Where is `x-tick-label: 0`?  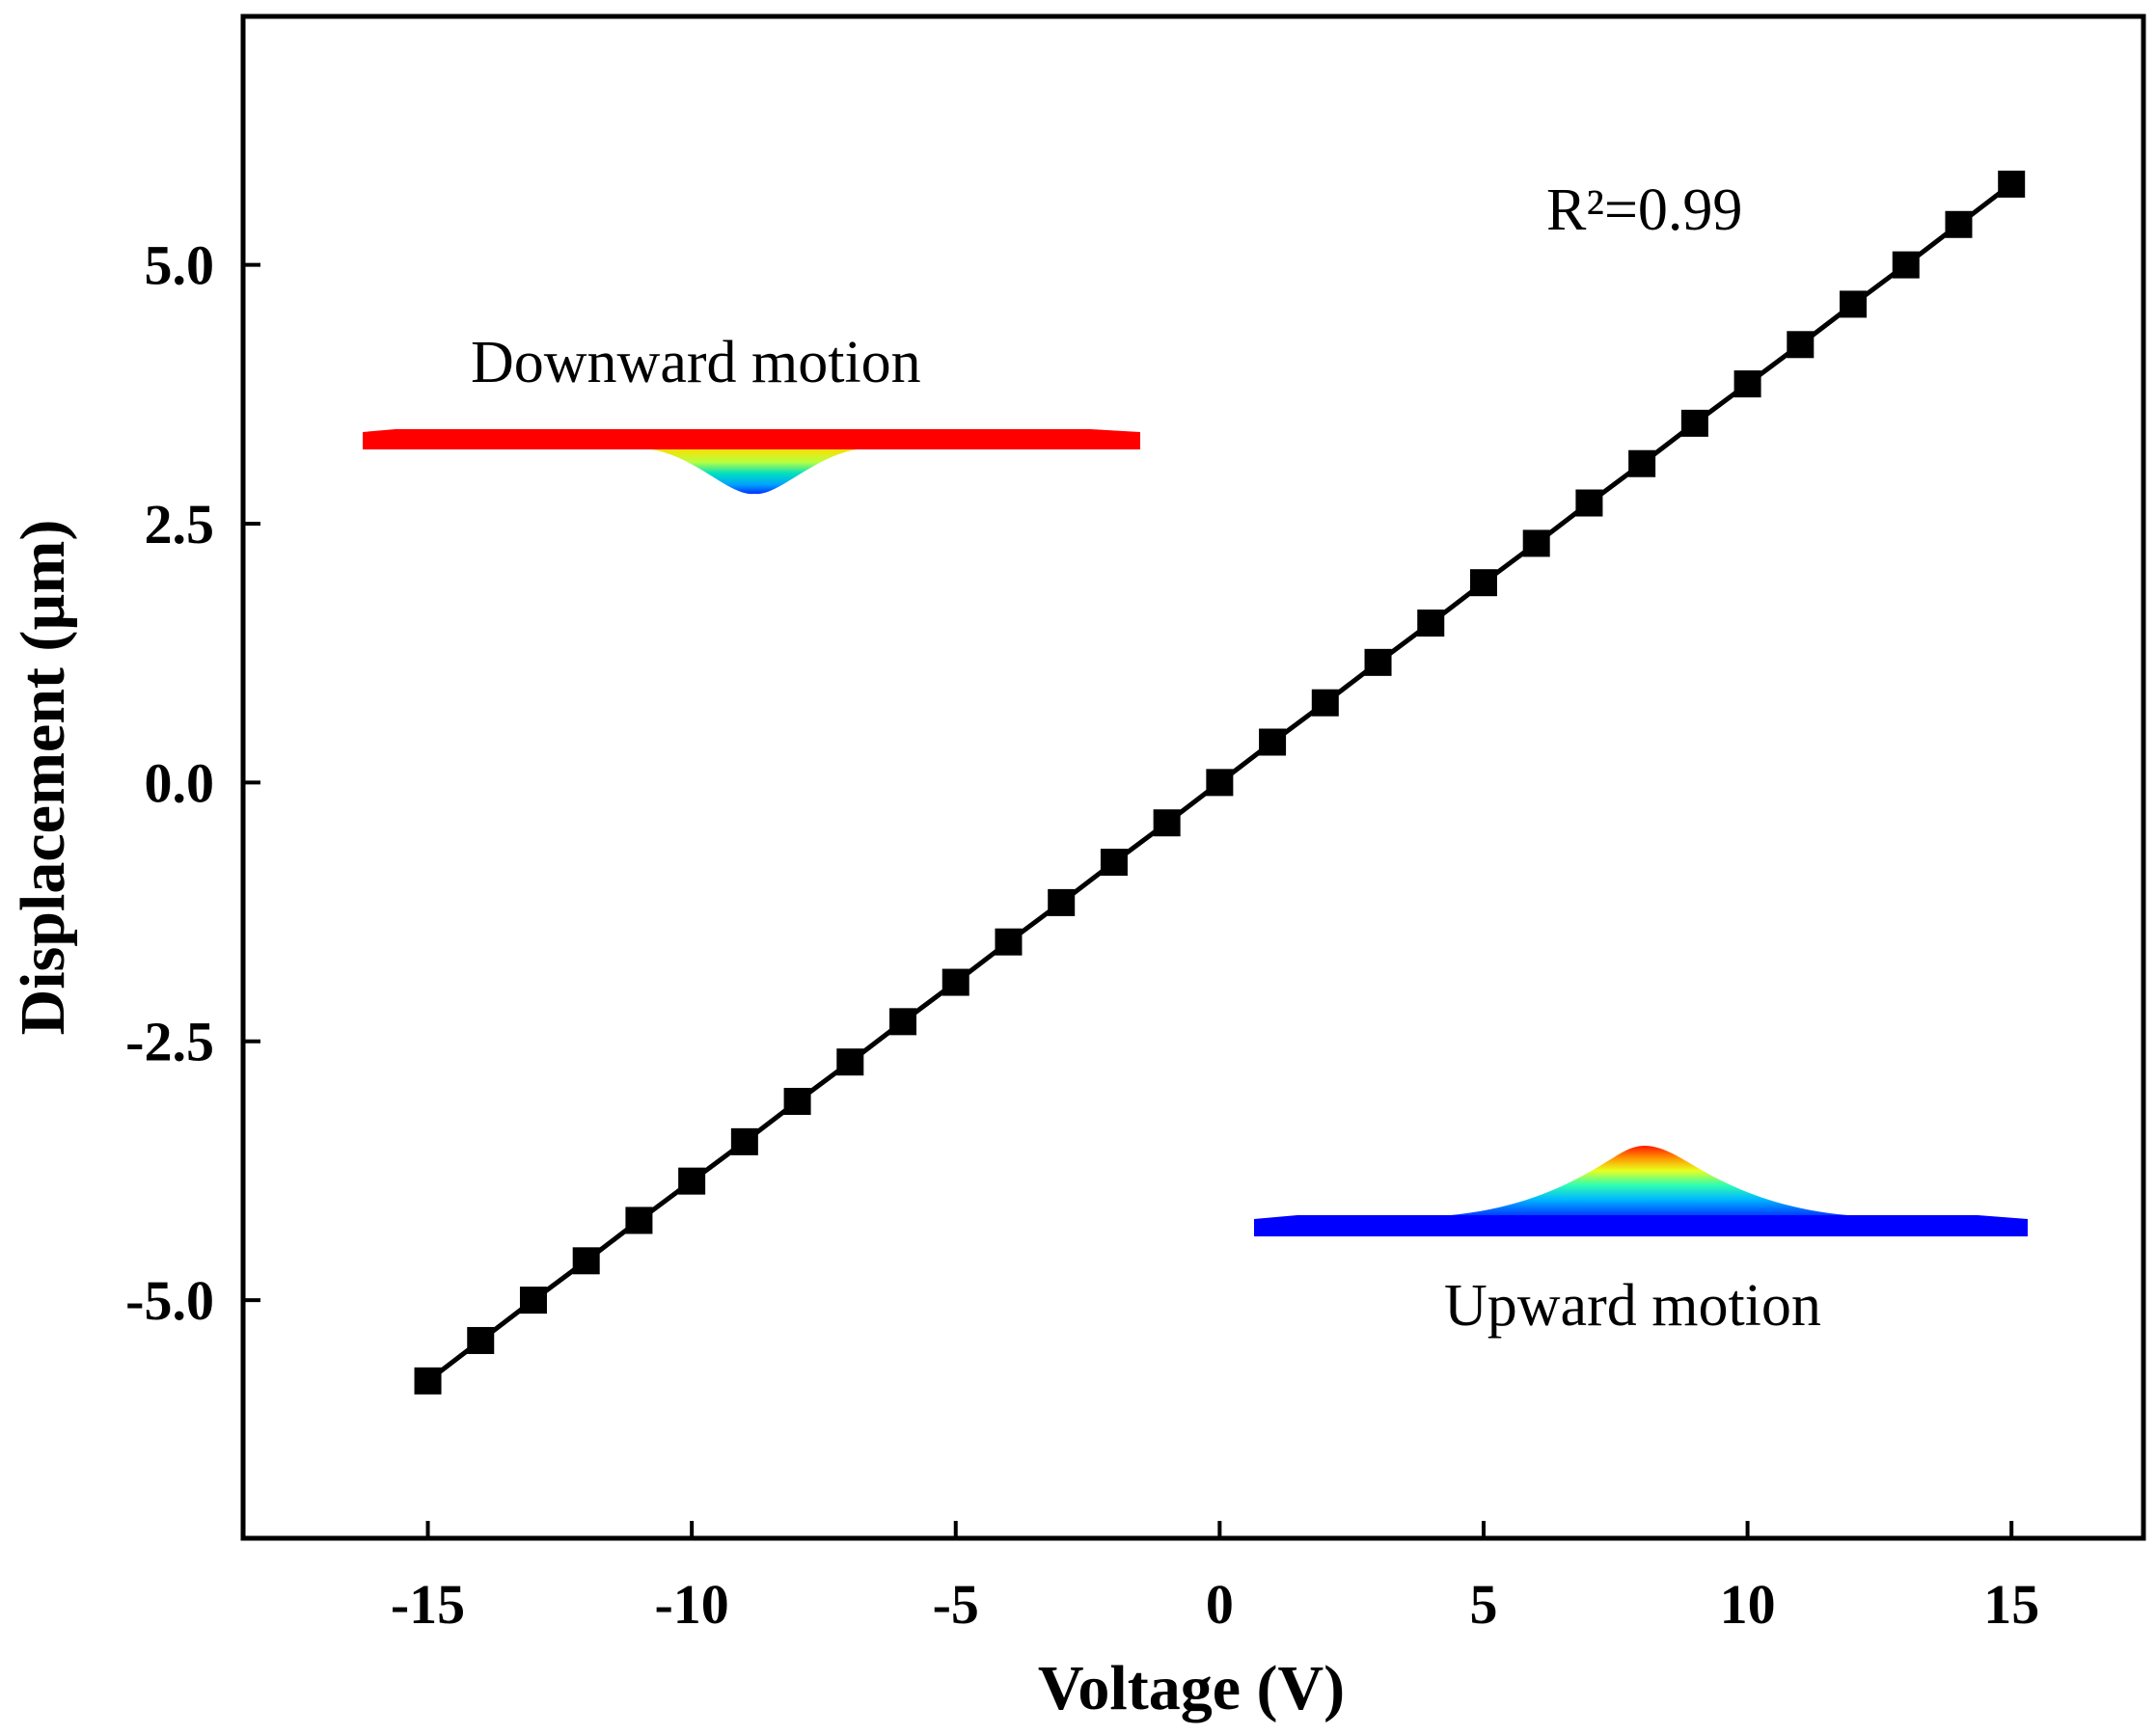 x-tick-label: 0 is located at coordinates (1220, 1604).